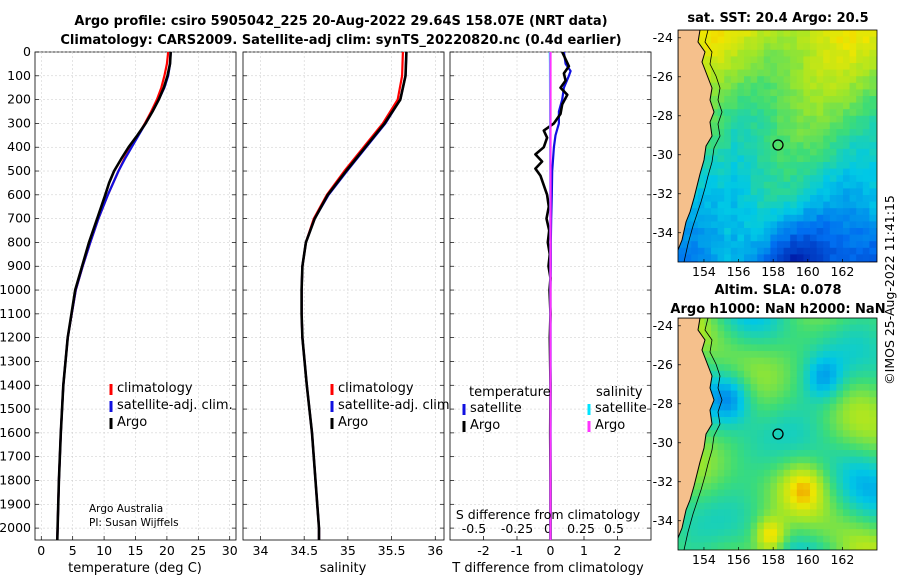 This screenshot has width=900, height=580. What do you see at coordinates (15, 360) in the screenshot?
I see `depth-tick-label: 1300` at bounding box center [15, 360].